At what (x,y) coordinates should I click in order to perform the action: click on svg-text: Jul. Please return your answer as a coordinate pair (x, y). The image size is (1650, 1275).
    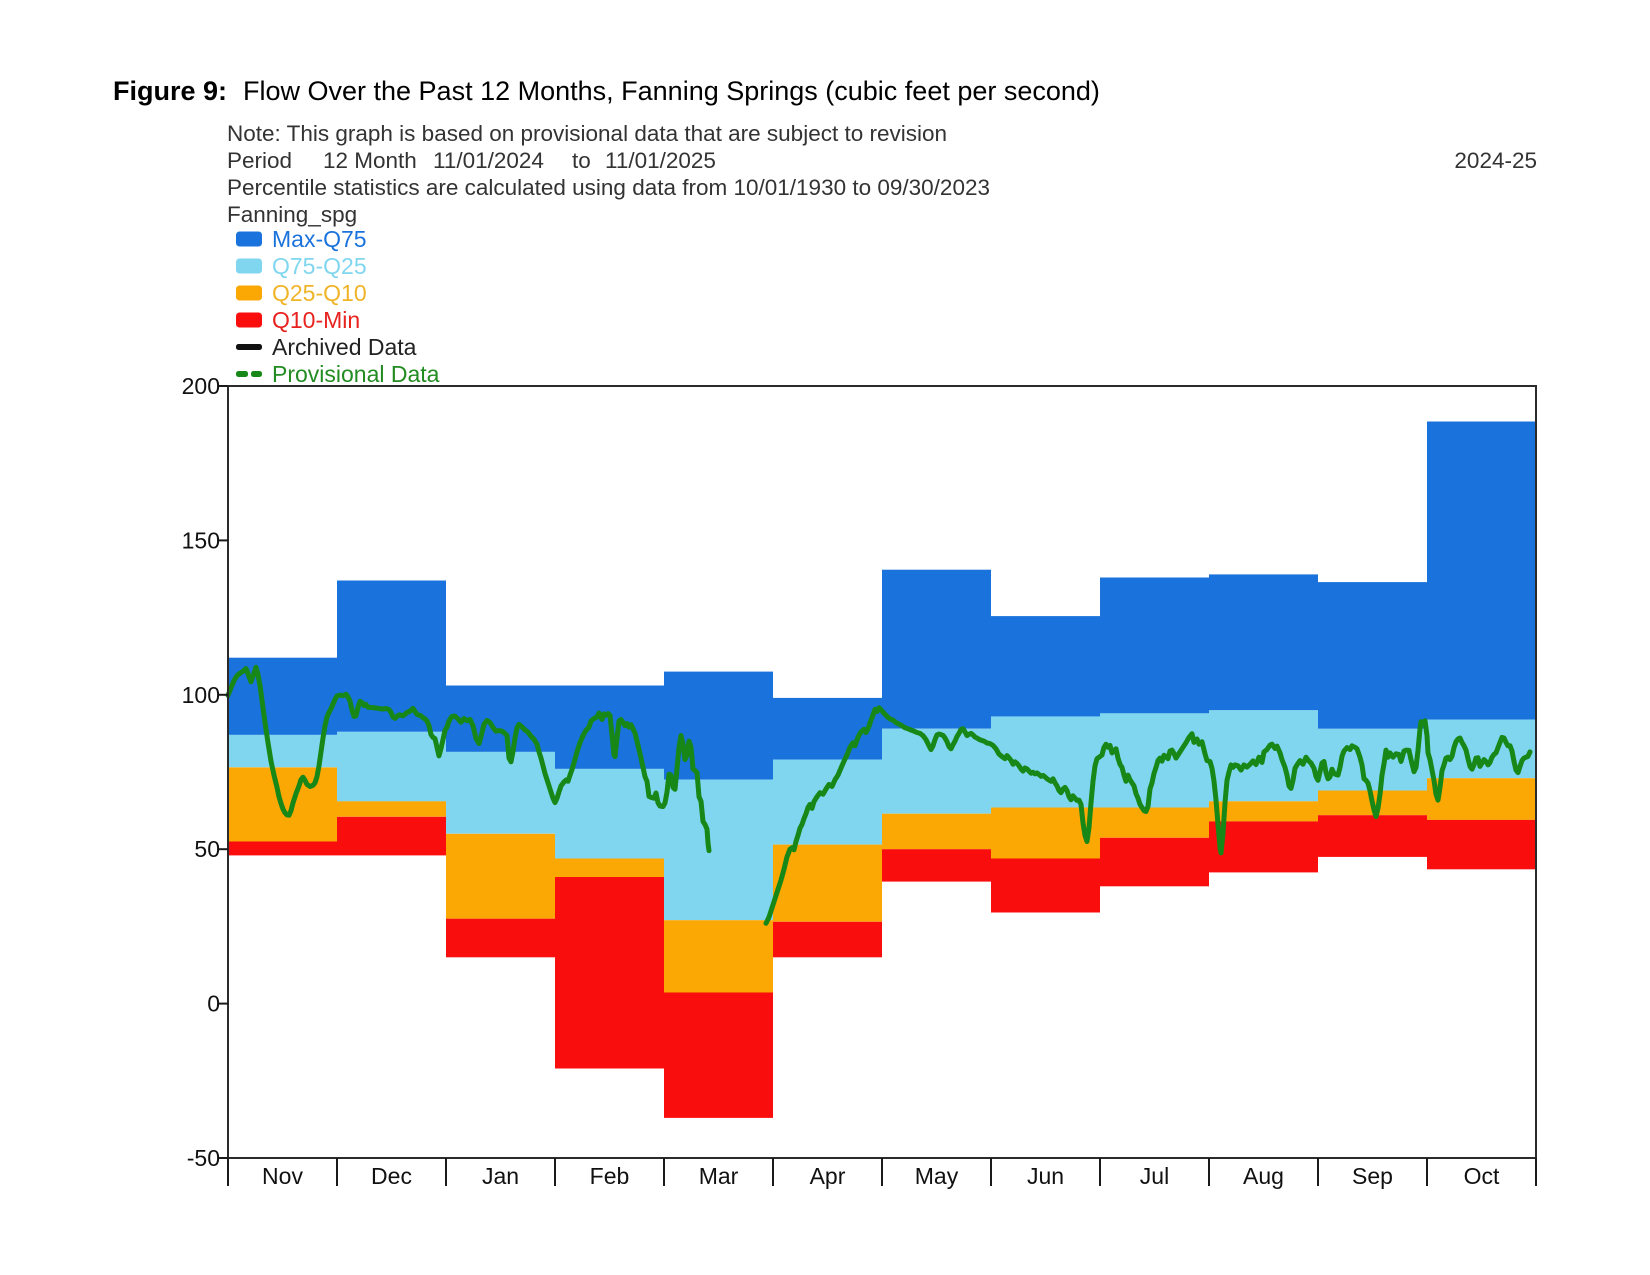
    Looking at the image, I should click on (1154, 1176).